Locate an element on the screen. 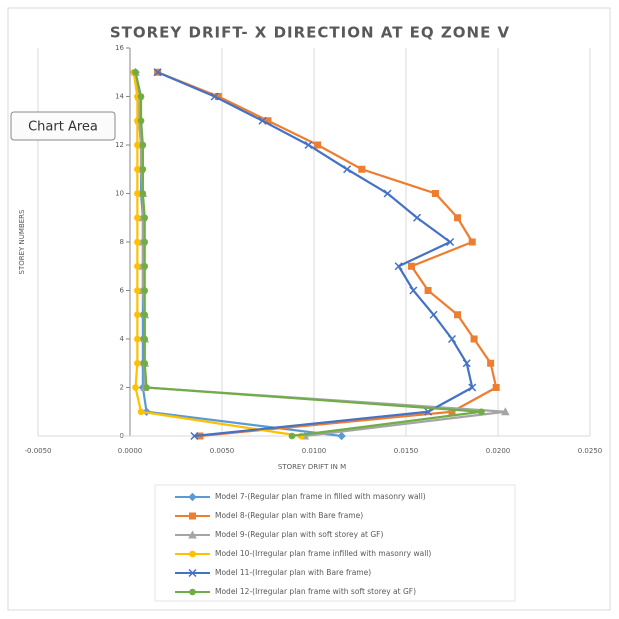 This screenshot has height=619, width=619. tooltip: Chart Area is located at coordinates (63, 127).